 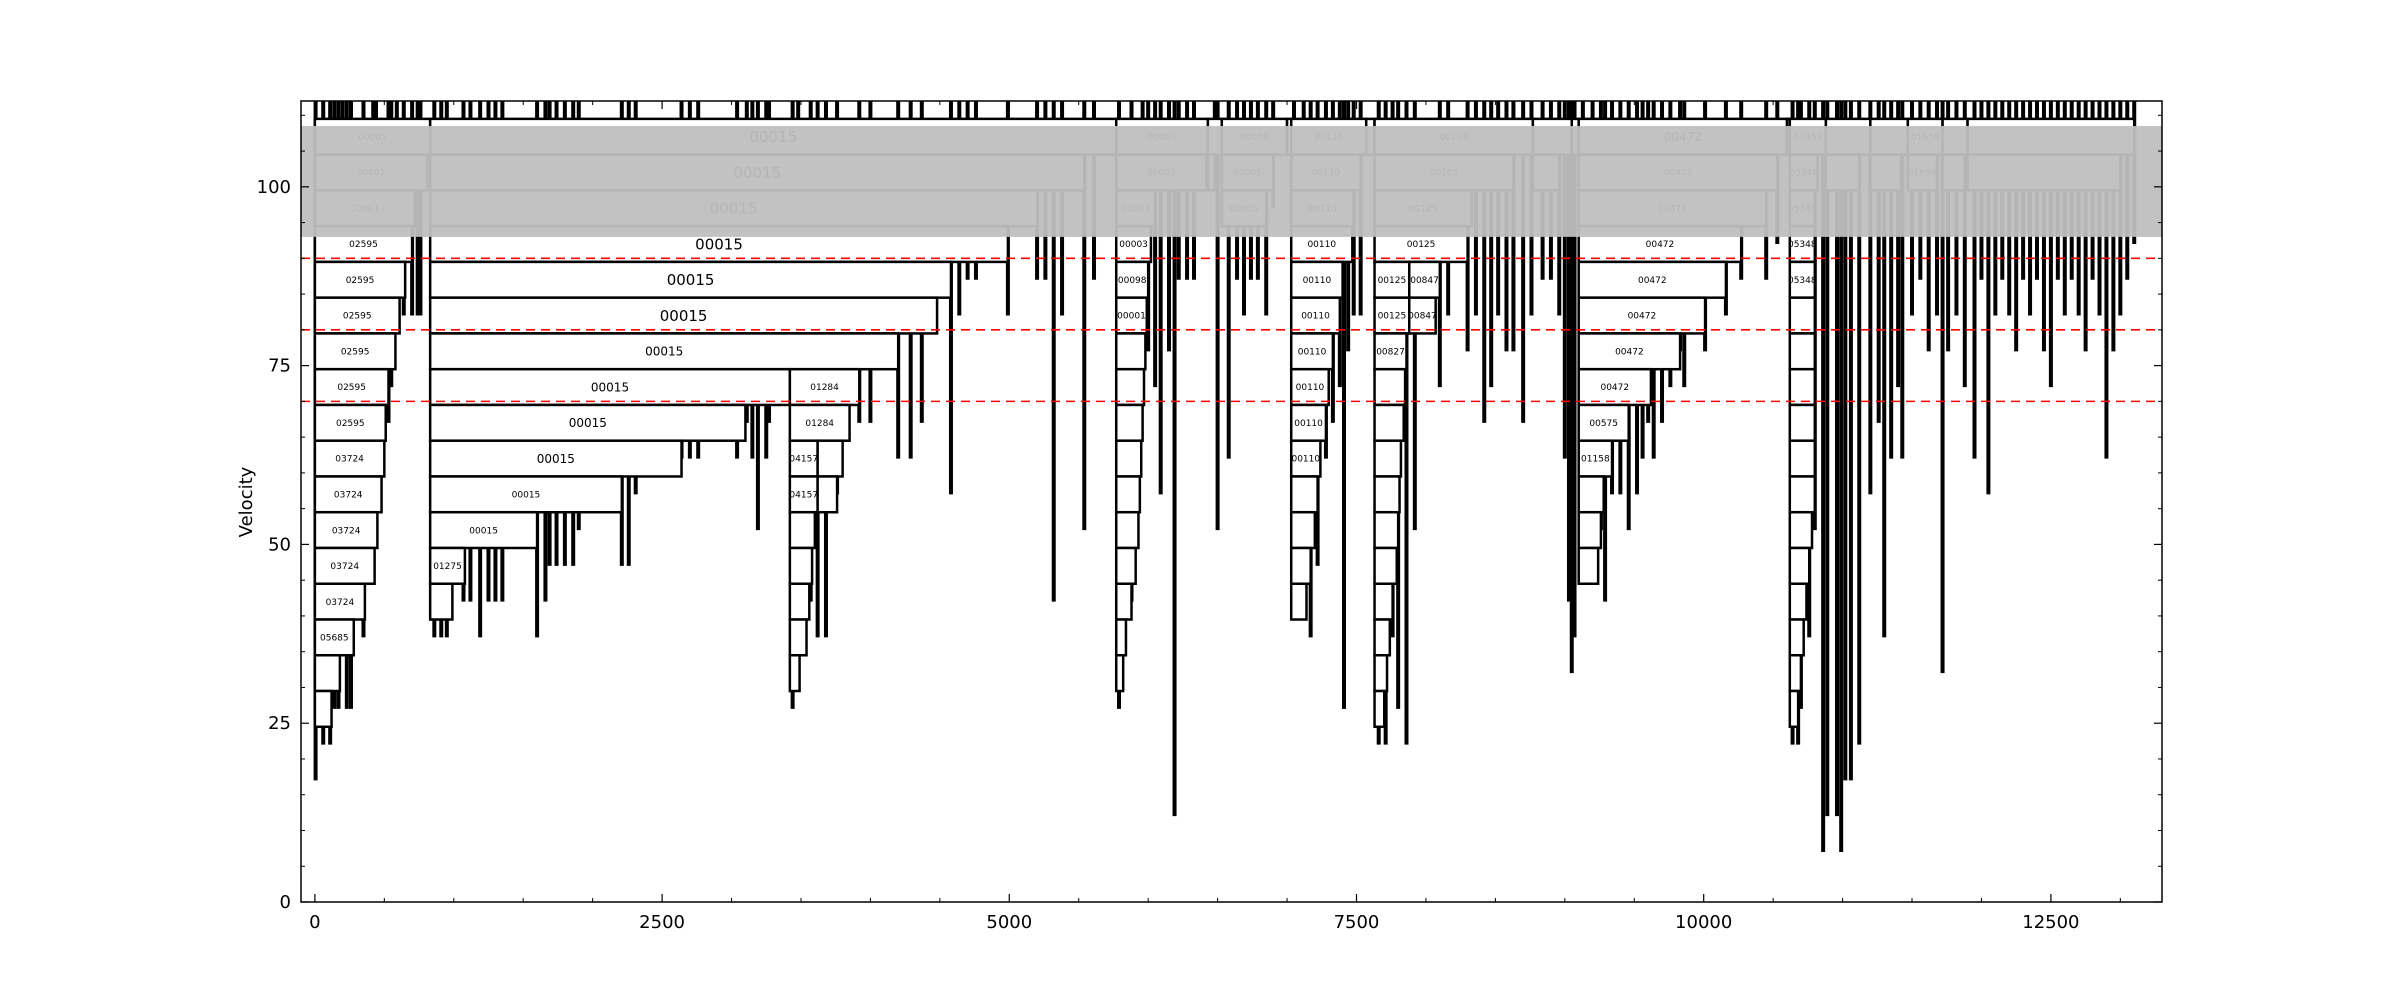 What do you see at coordinates (246, 501) in the screenshot?
I see `y-axis-title: Velocity` at bounding box center [246, 501].